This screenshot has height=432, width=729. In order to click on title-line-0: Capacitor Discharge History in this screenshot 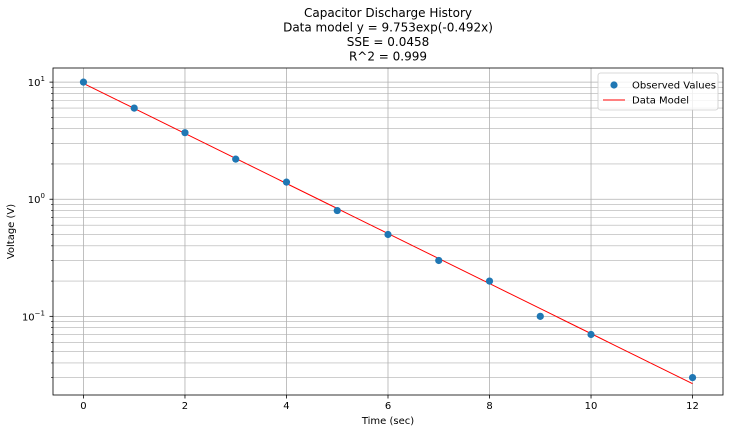, I will do `click(388, 13)`.